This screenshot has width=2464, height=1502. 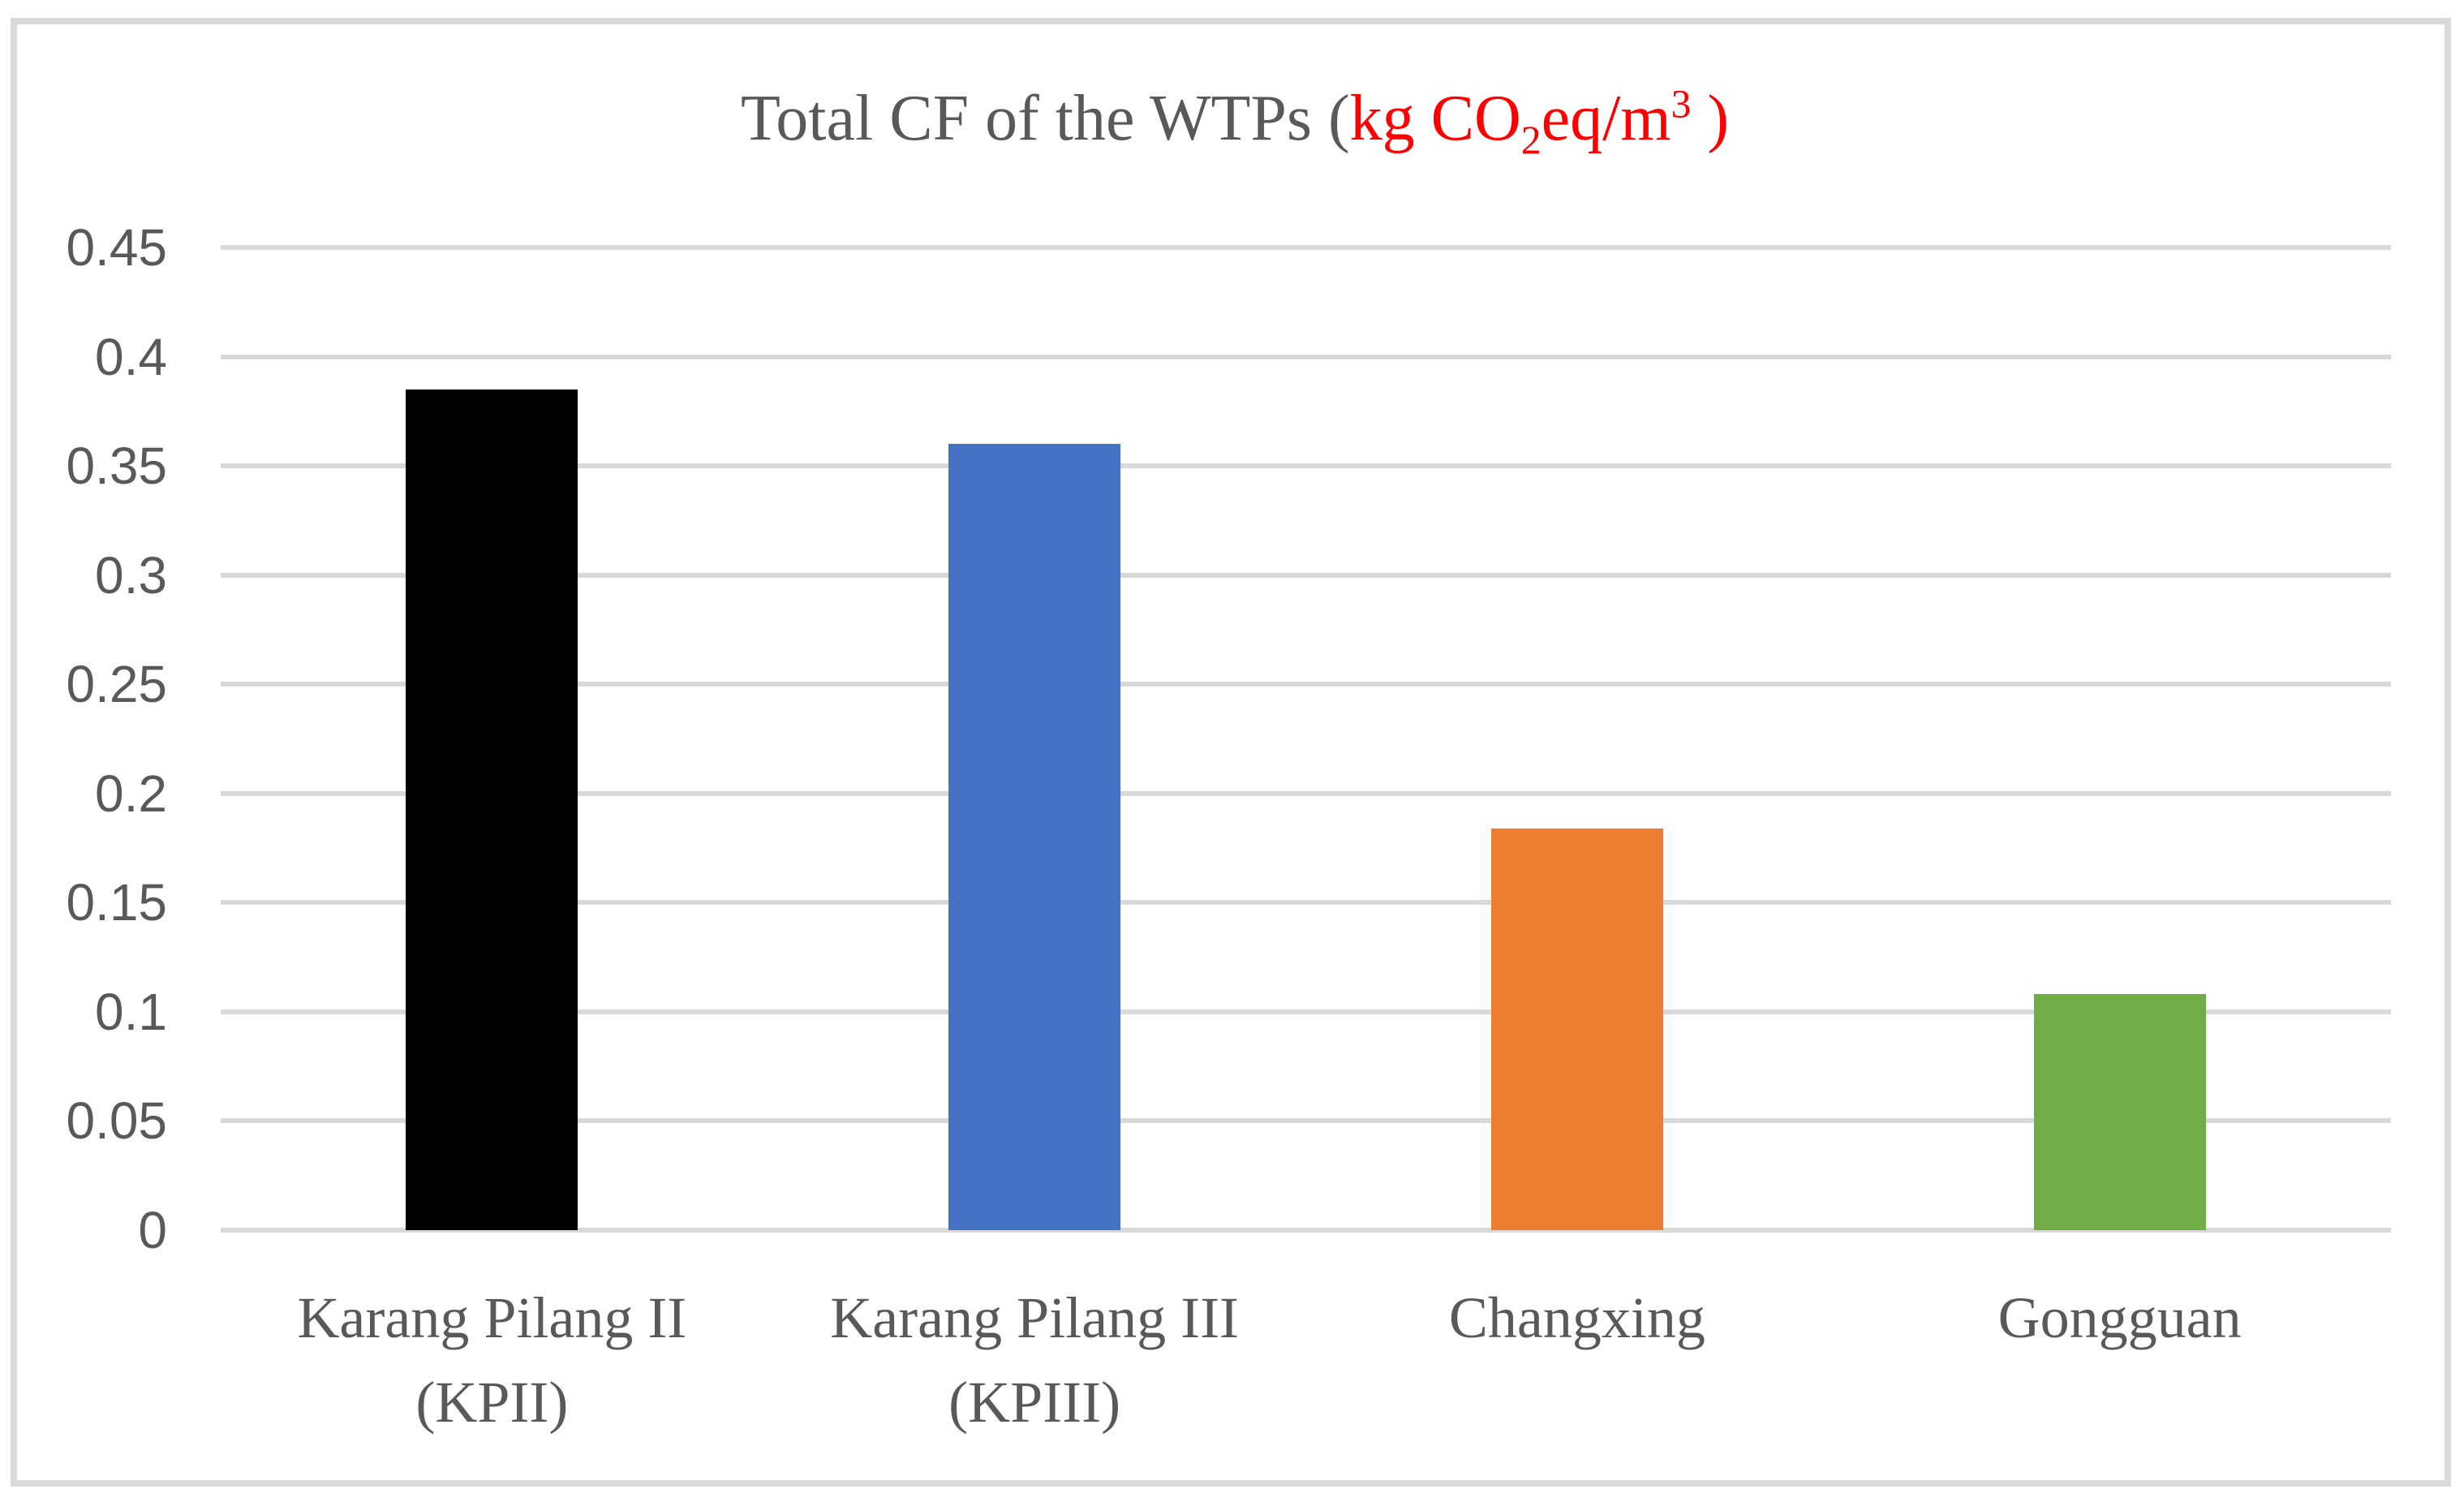 What do you see at coordinates (116, 1121) in the screenshot?
I see `y-tick-label-0.05: 0.05` at bounding box center [116, 1121].